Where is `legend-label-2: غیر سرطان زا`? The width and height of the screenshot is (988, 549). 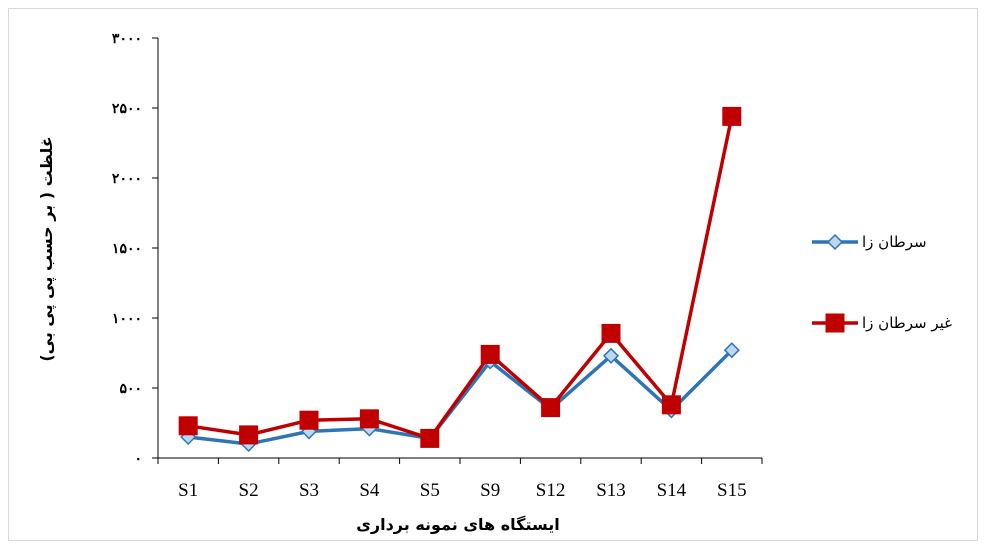 legend-label-2: غیر سرطان زا is located at coordinates (907, 323).